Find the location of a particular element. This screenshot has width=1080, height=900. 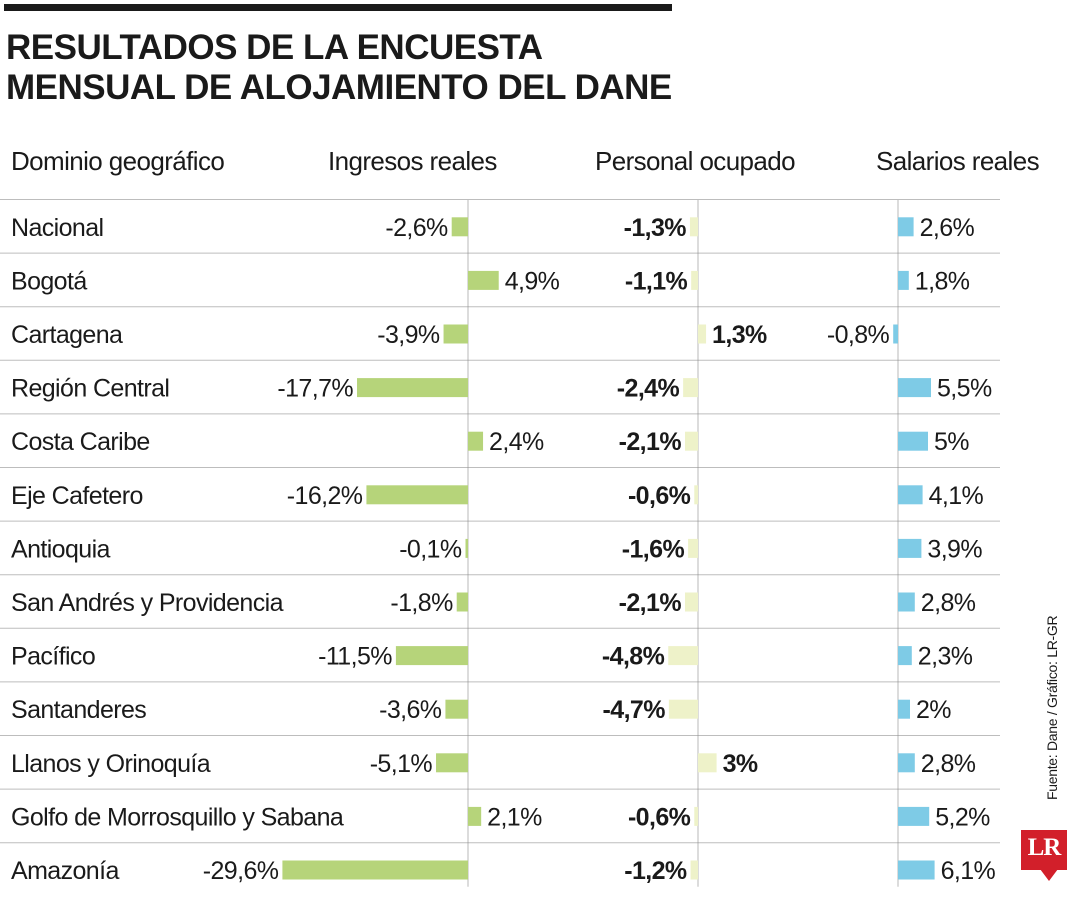

header-region: Dominio geográfico is located at coordinates (118, 161).